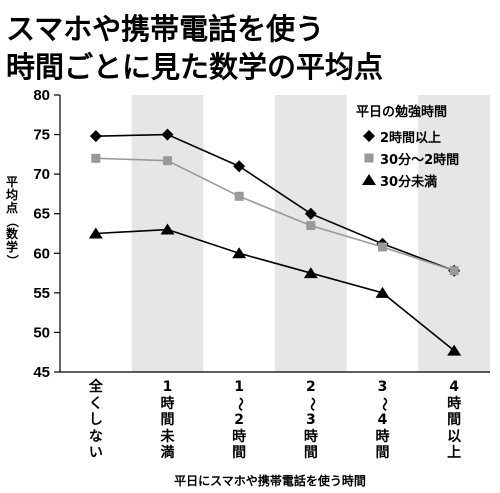 This screenshot has height=493, width=500. I want to click on y-tick-label: 70, so click(41, 174).